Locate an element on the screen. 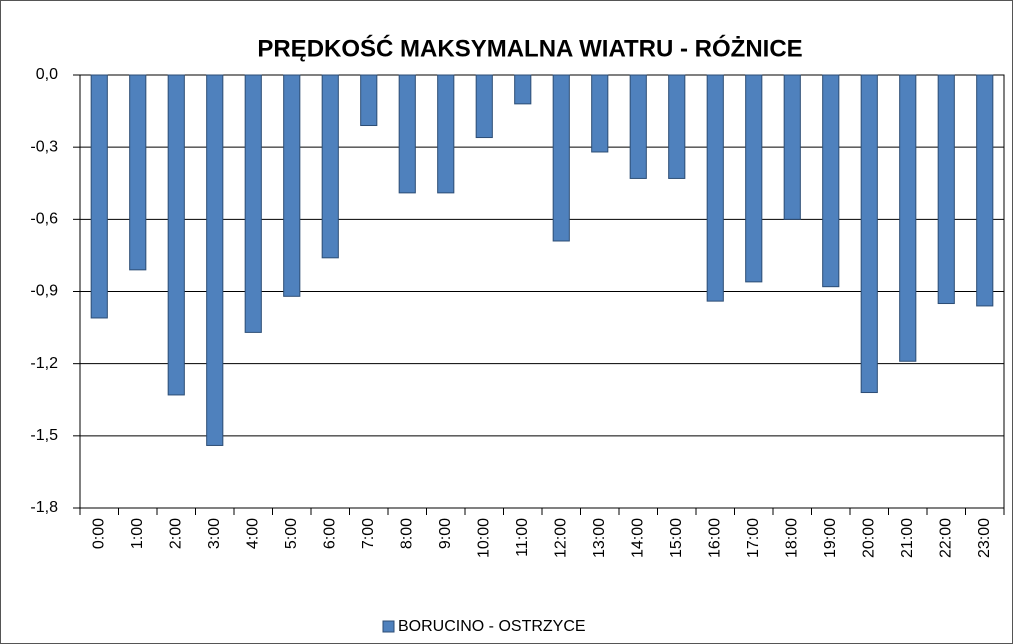 The height and width of the screenshot is (644, 1013). x-tick-label: 18:00 is located at coordinates (791, 538).